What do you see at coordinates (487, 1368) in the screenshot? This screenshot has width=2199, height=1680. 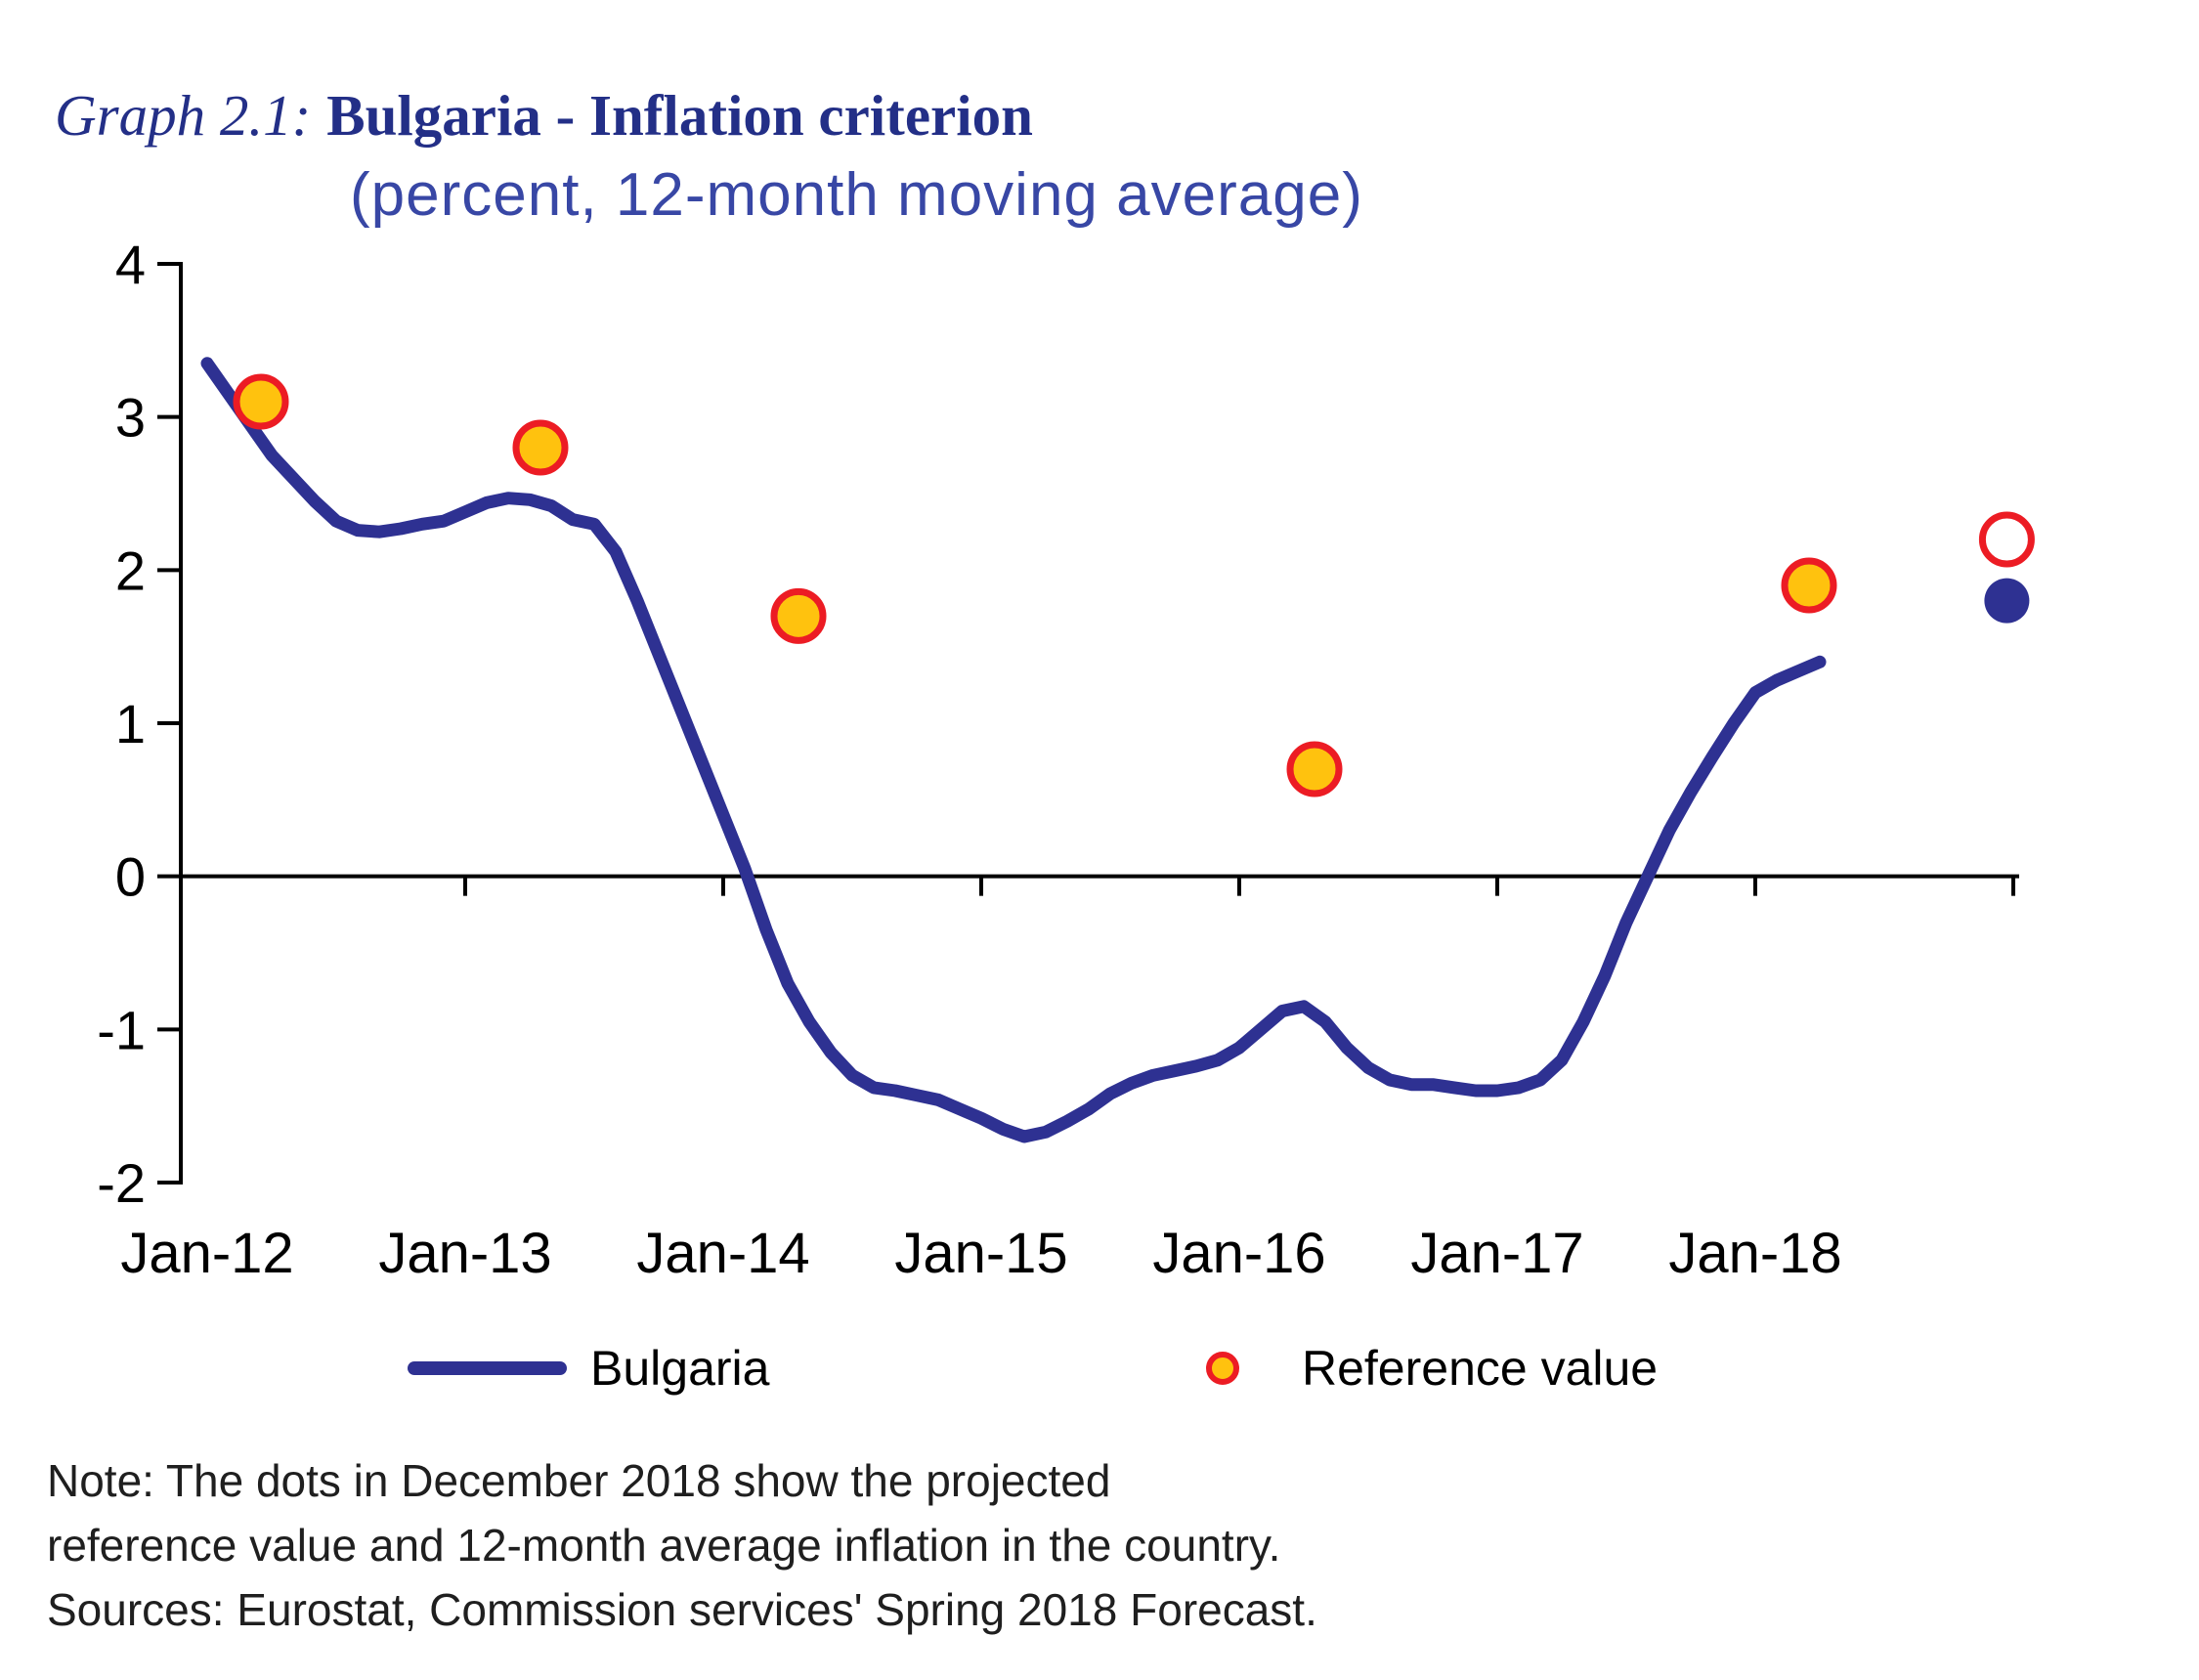 I see `bulgaria-line-swatch` at bounding box center [487, 1368].